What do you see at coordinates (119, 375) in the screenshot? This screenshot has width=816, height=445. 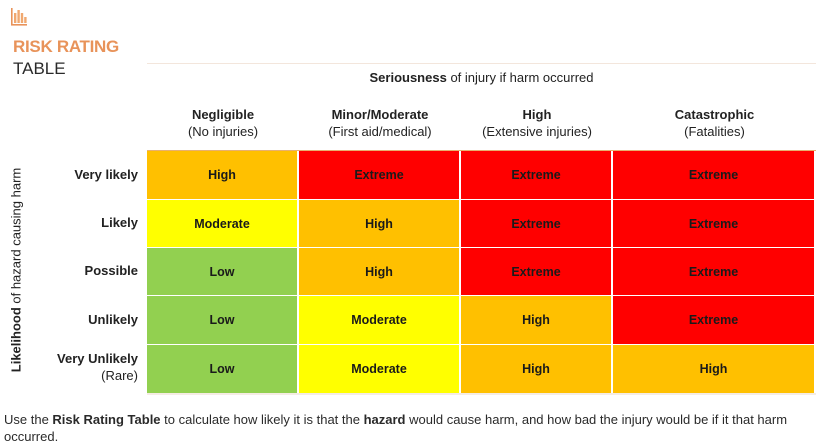 I see `row-label-sub: (Rare)` at bounding box center [119, 375].